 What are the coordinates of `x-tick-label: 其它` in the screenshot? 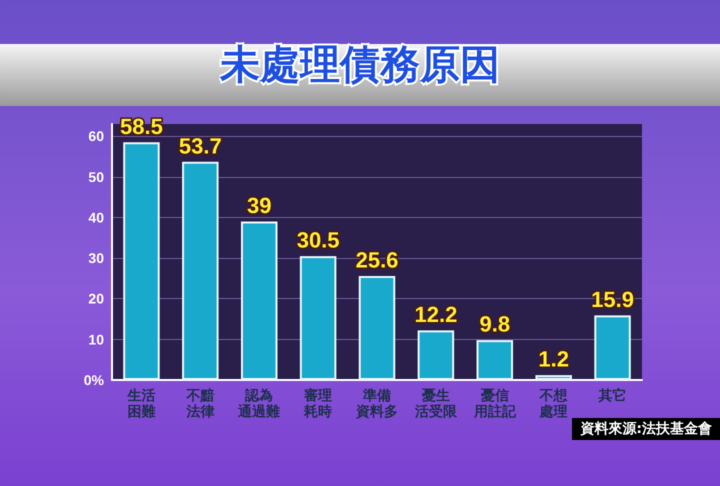 It's located at (612, 395).